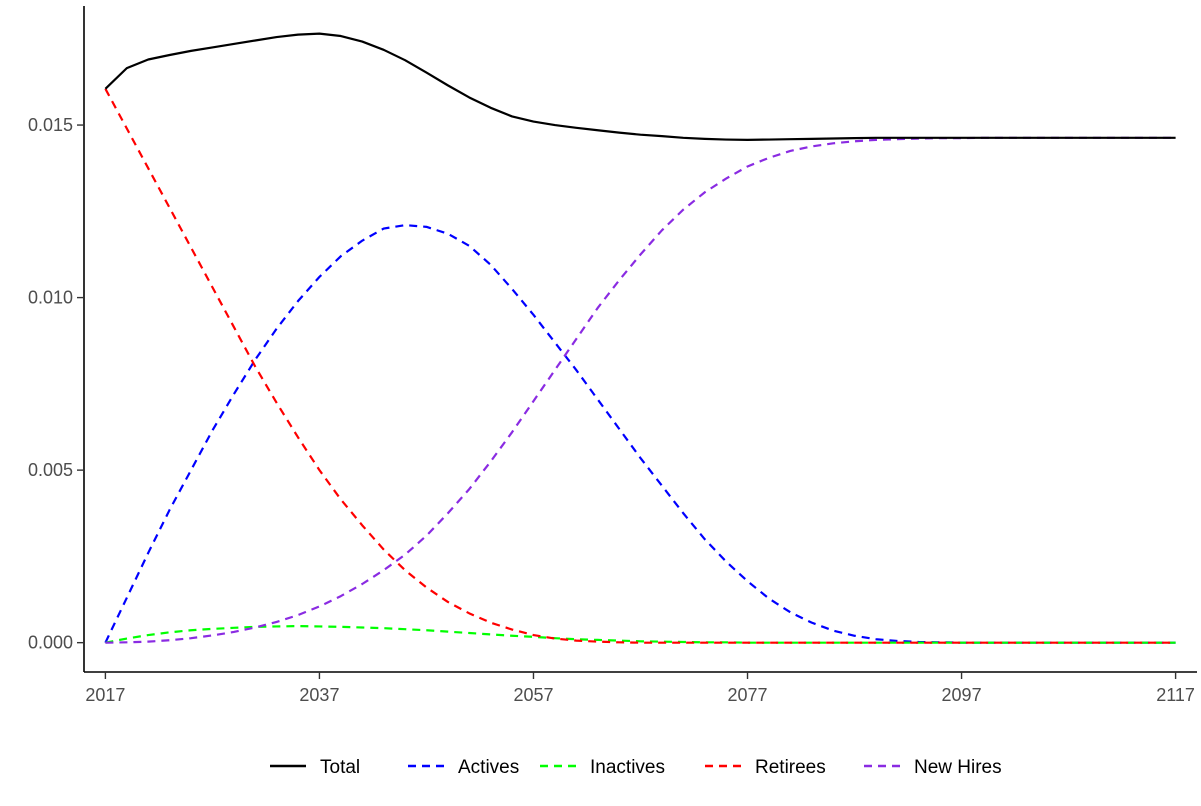 This screenshot has width=1201, height=806. What do you see at coordinates (50, 125) in the screenshot?
I see `y-tick-label: 0.015` at bounding box center [50, 125].